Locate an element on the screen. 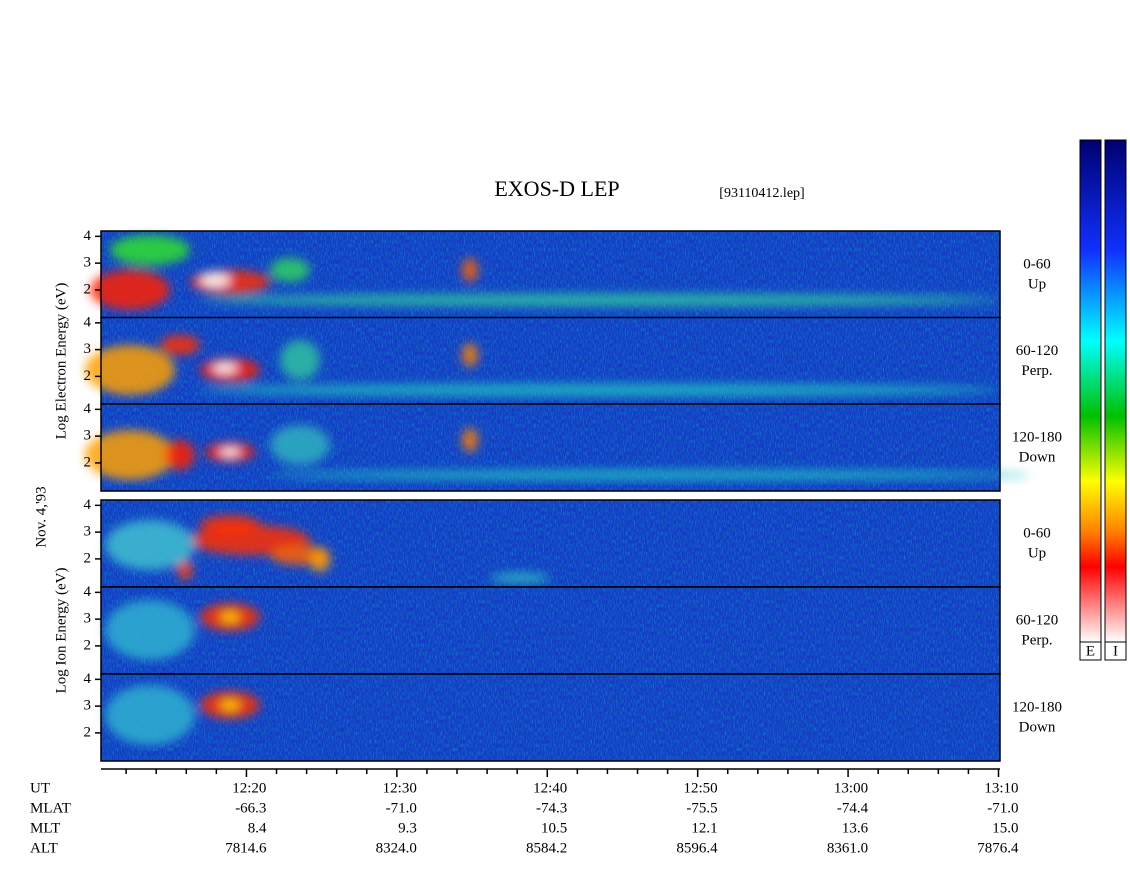  orbit-value: 8596.4 is located at coordinates (697, 848).